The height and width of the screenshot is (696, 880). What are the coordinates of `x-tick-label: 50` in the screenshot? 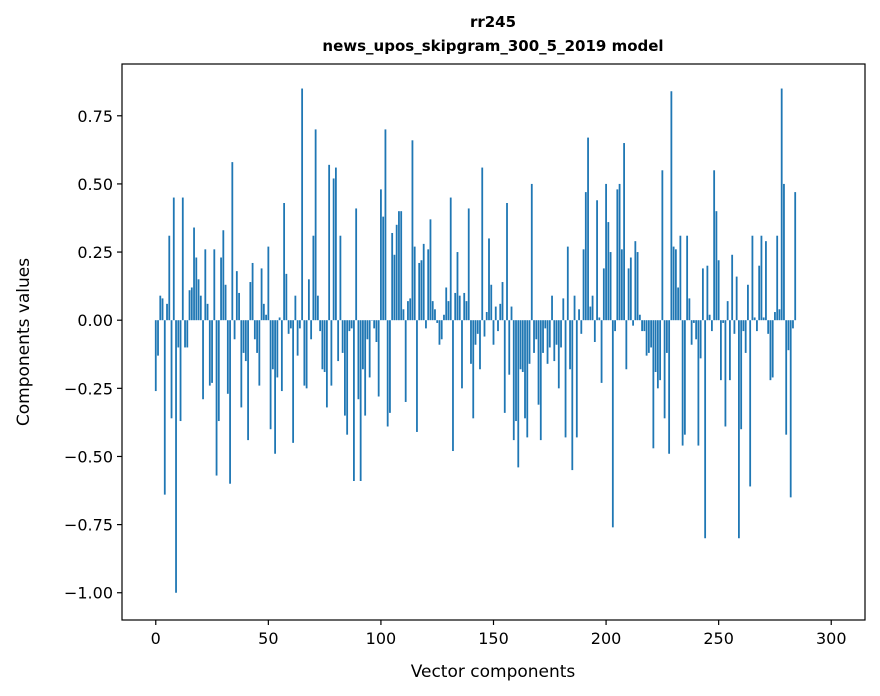 It's located at (268, 638).